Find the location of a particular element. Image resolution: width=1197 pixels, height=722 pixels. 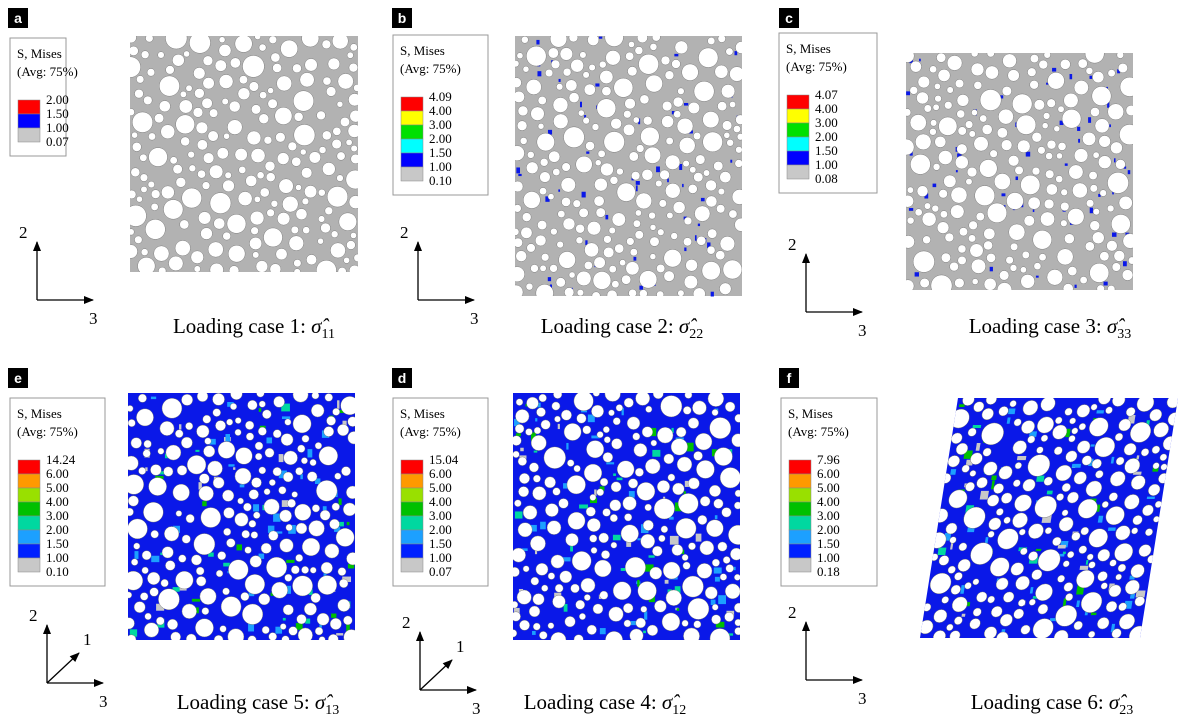

axis-label: 3 is located at coordinates (103, 701).